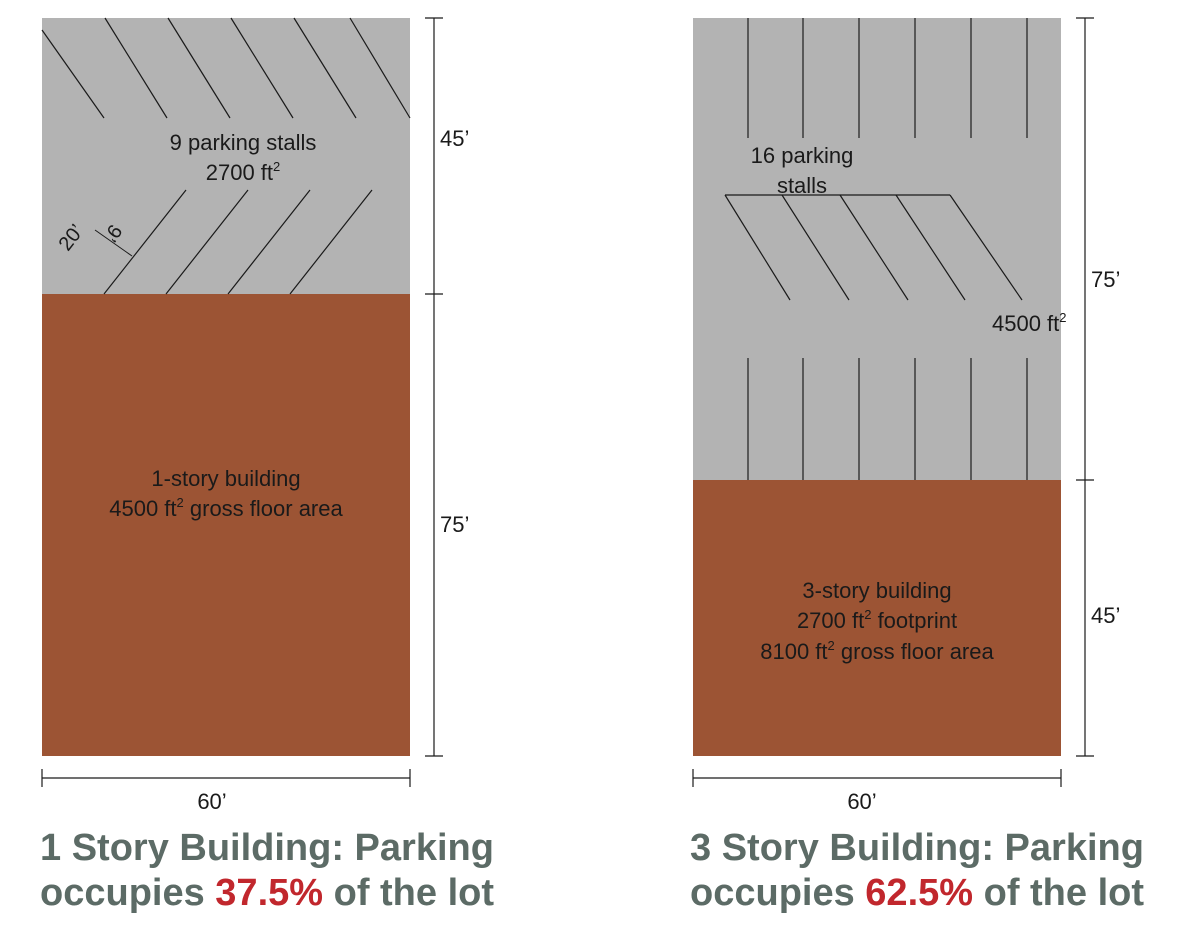  I want to click on right-parking-label-line2: stalls, so click(802, 185).